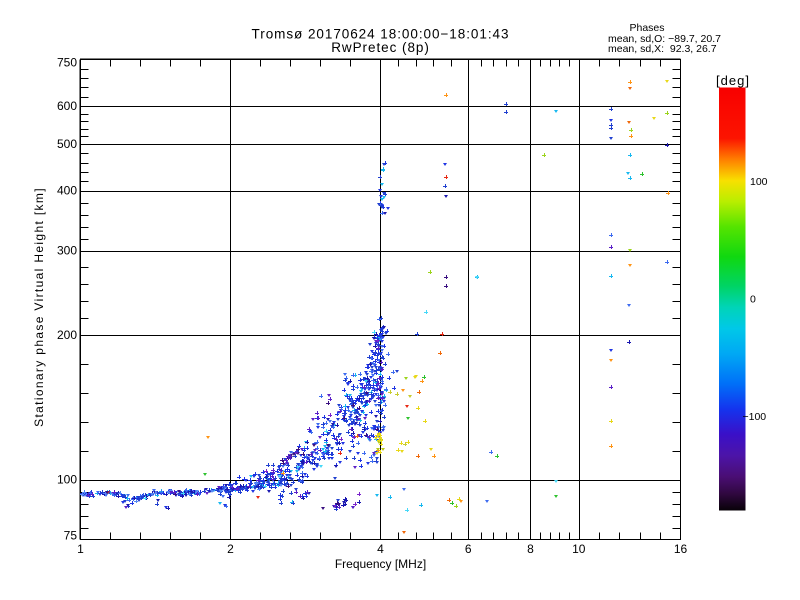 The image size is (800, 600). What do you see at coordinates (67, 106) in the screenshot?
I see `svg-text: 600` at bounding box center [67, 106].